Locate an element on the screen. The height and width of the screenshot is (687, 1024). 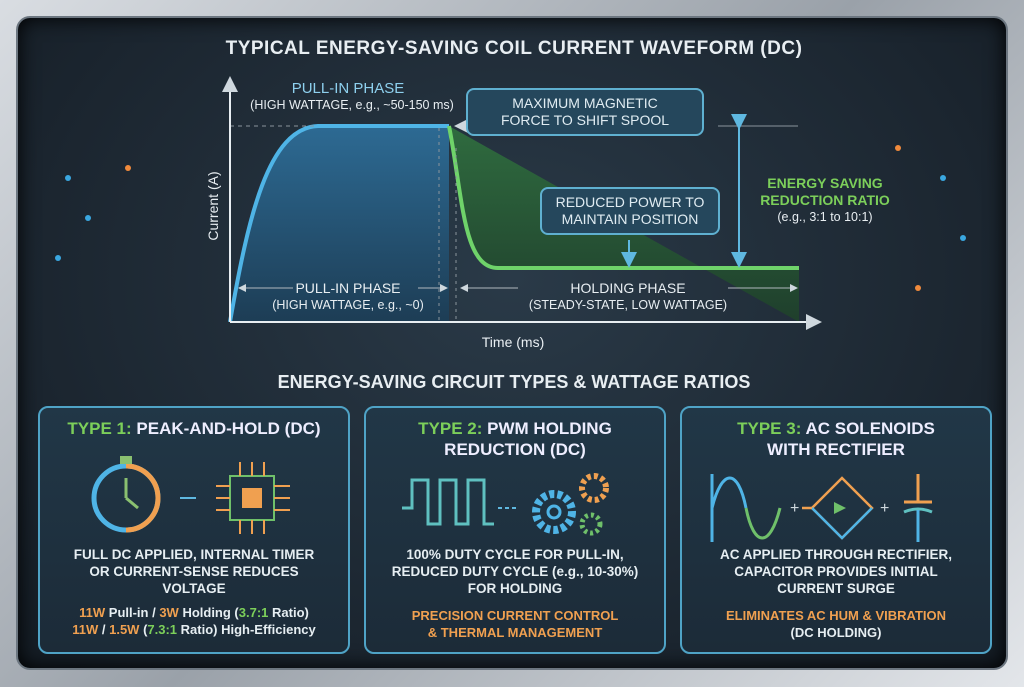
type-title: PEAK-AND-HOLD (DC) is located at coordinates (228, 428).